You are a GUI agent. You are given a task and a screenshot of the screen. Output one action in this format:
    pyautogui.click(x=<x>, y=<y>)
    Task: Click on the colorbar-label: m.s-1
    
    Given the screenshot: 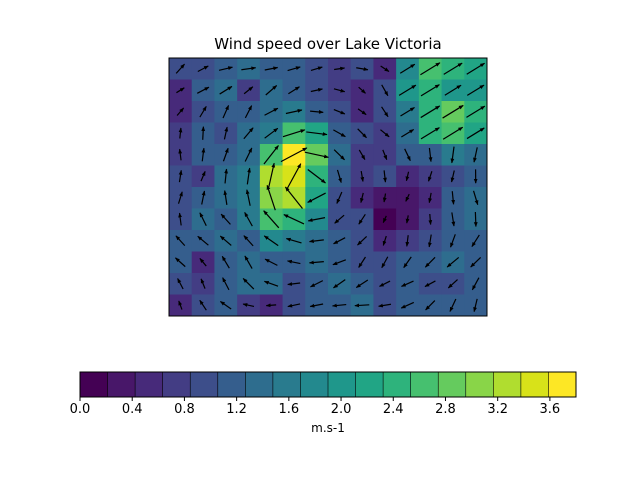 What is the action you would take?
    pyautogui.click(x=328, y=428)
    